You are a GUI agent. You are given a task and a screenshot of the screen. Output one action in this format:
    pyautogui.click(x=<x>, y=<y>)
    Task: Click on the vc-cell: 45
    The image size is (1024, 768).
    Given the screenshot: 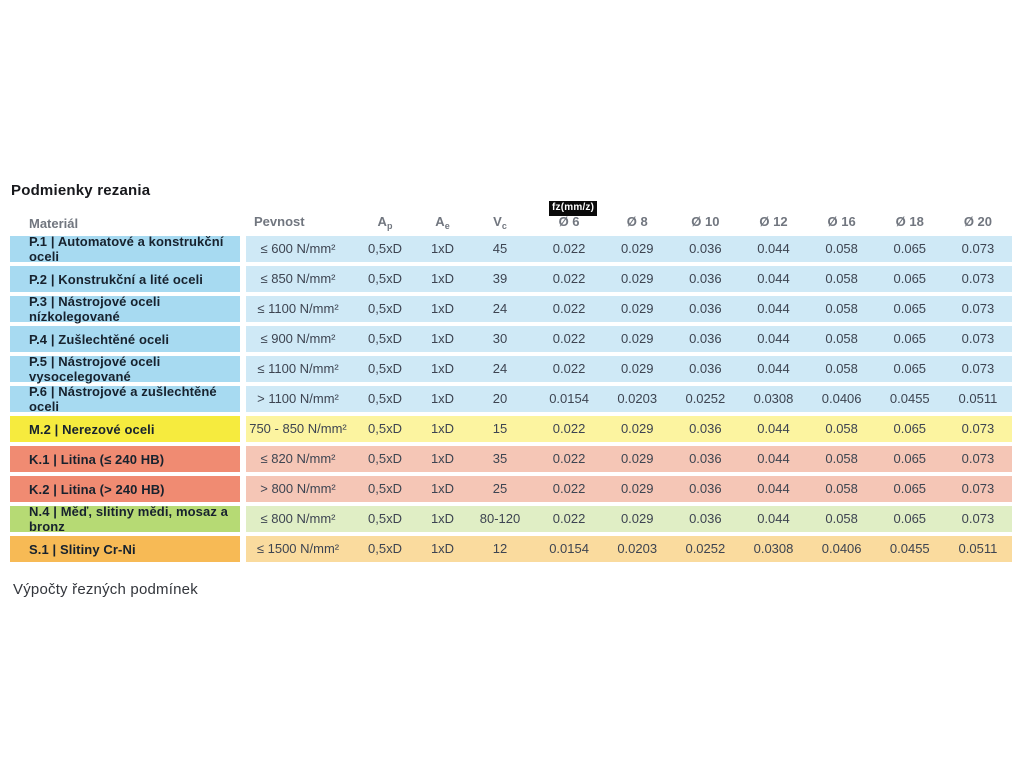 What is the action you would take?
    pyautogui.click(x=500, y=248)
    